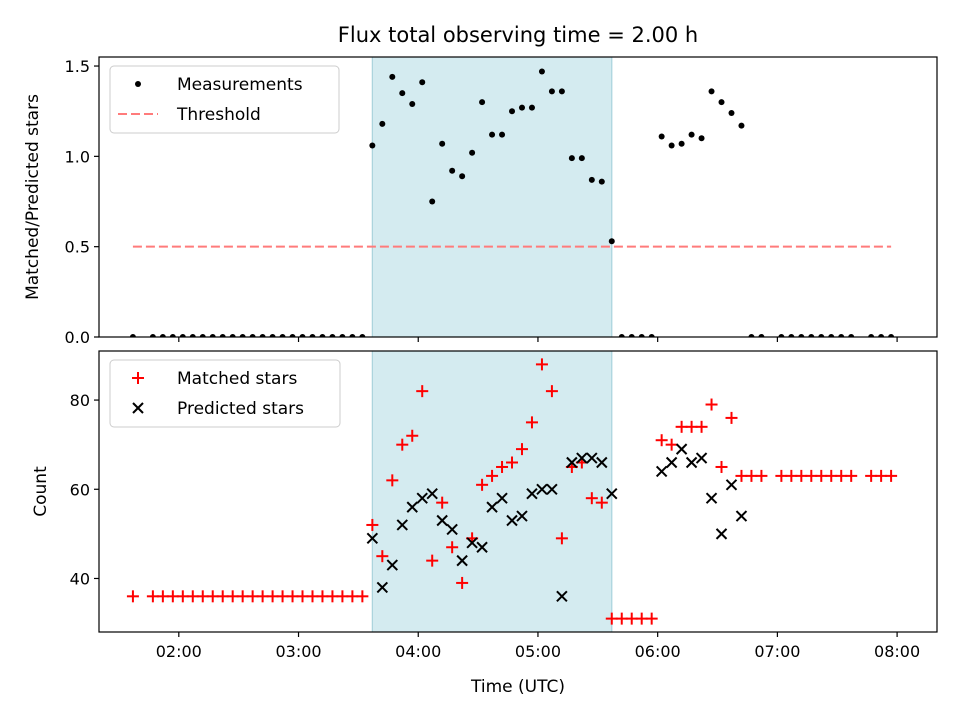  What do you see at coordinates (138, 84) in the screenshot?
I see `legend-measurement-handle` at bounding box center [138, 84].